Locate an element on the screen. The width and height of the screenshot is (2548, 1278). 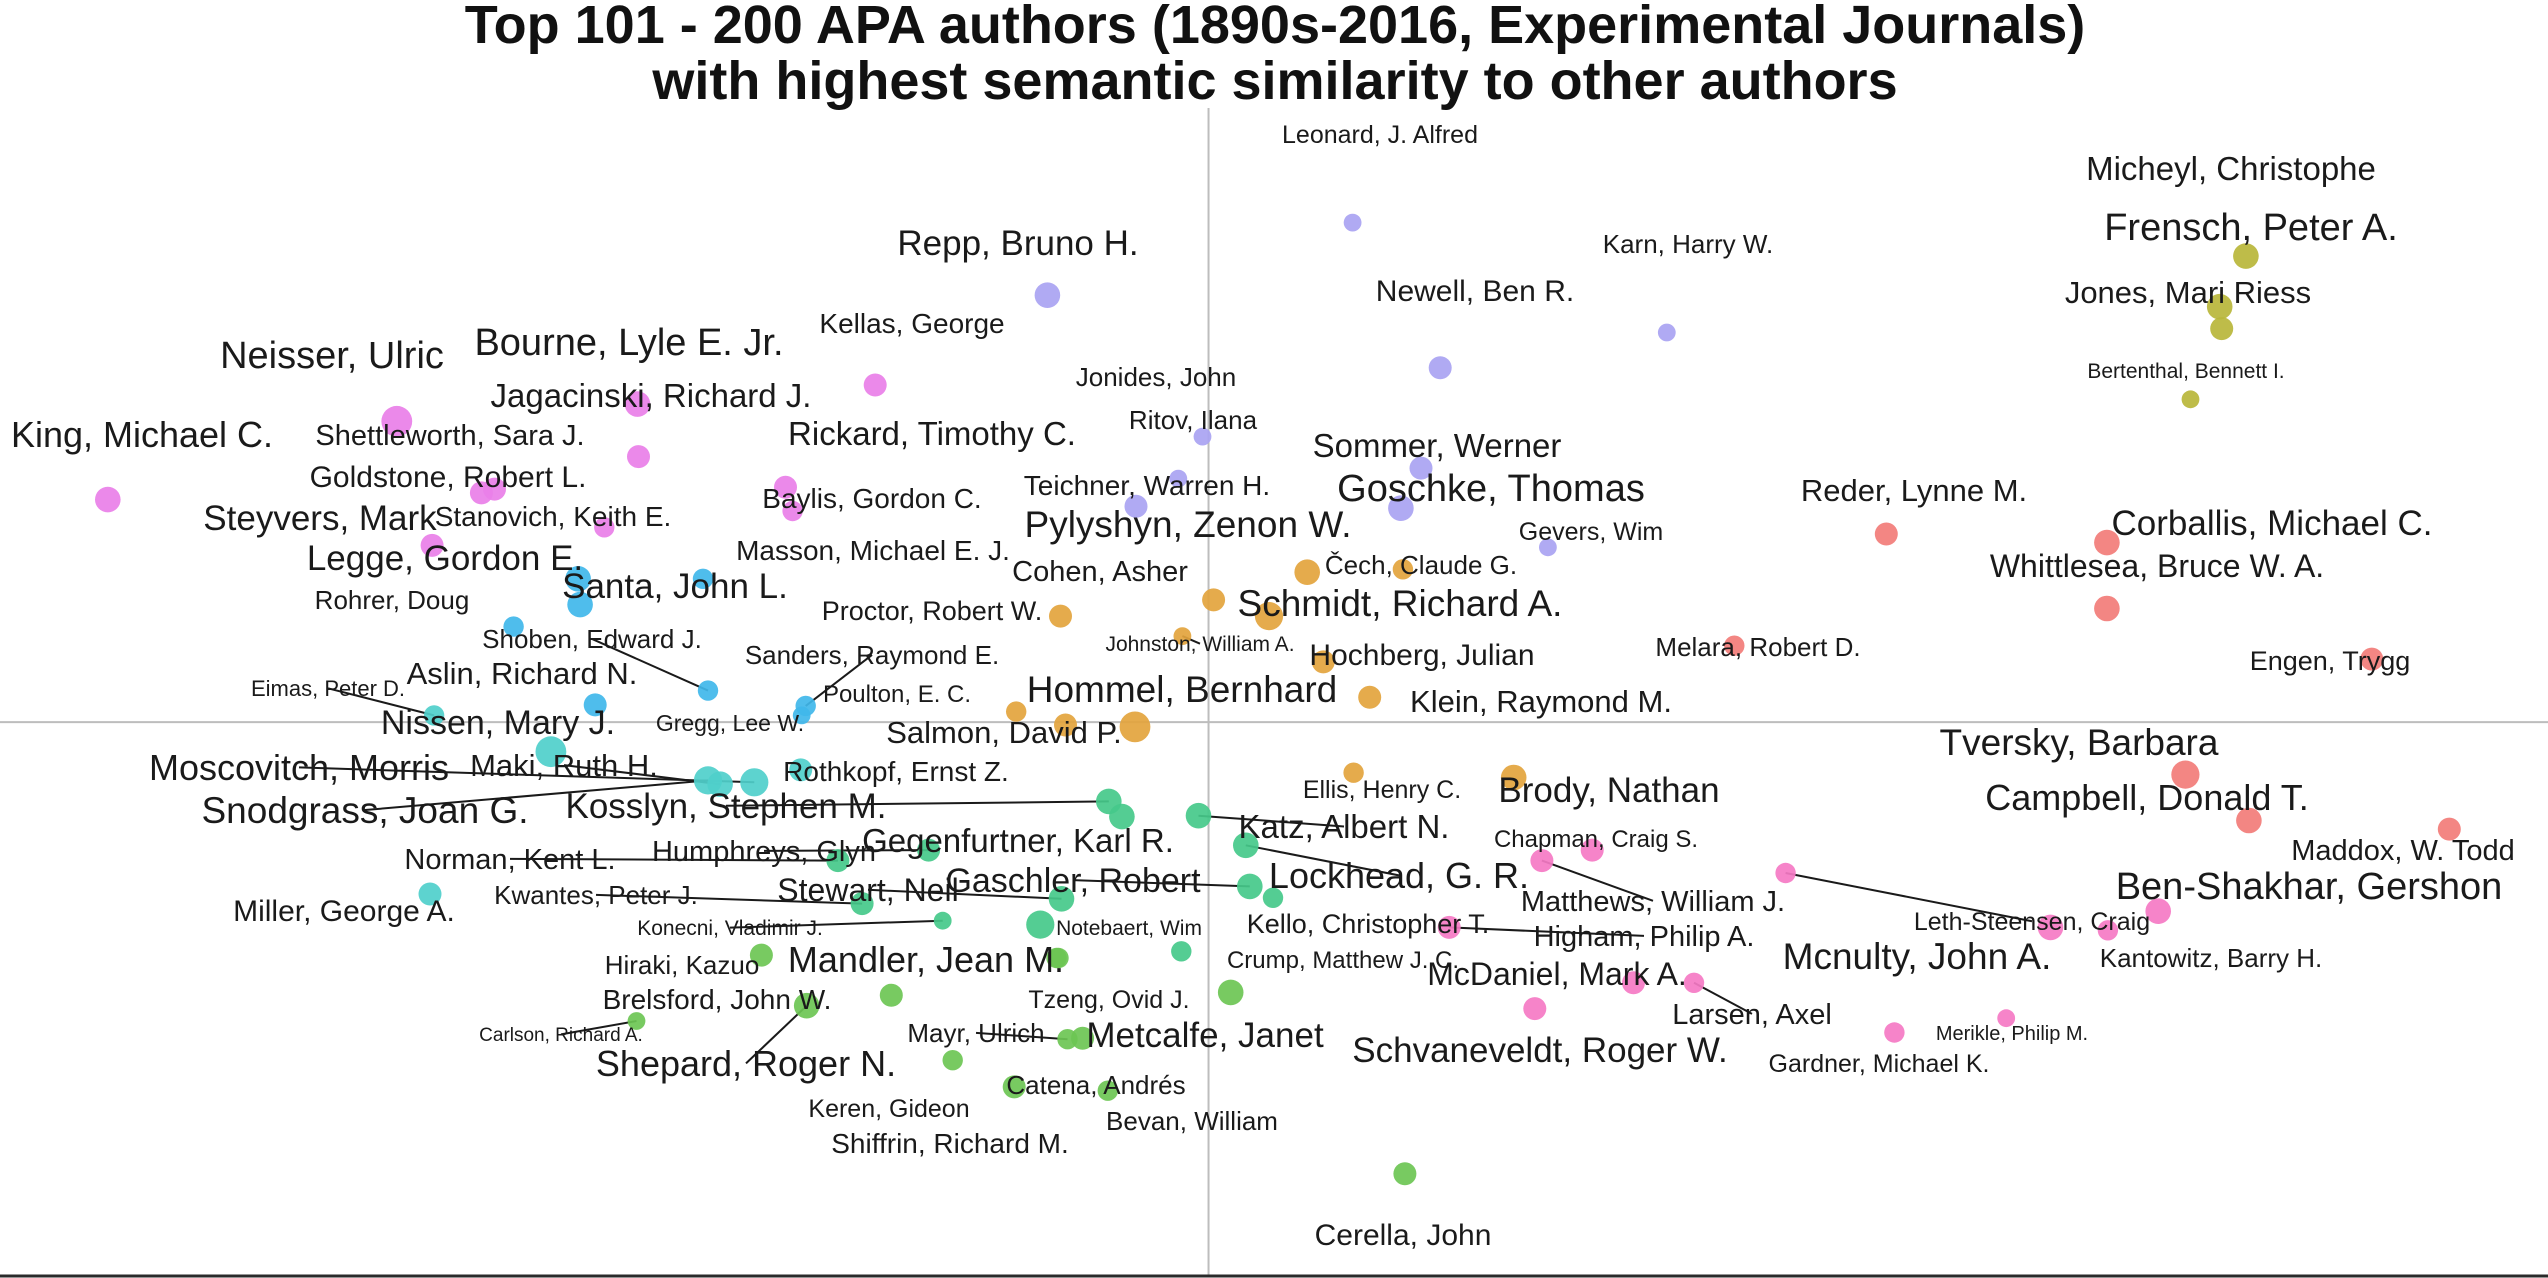
point-hiraki-kazuo is located at coordinates (761, 955).